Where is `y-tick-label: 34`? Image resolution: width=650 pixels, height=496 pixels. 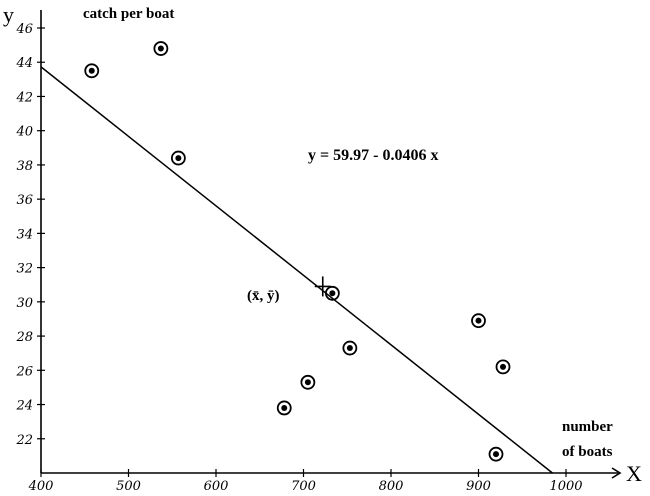 y-tick-label: 34 is located at coordinates (24, 234).